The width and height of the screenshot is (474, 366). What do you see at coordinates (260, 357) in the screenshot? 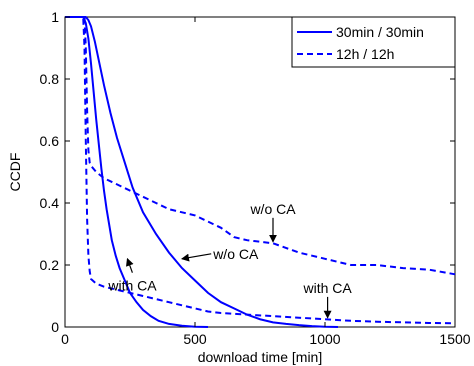
I see `x-axis-label: download time [min]` at bounding box center [260, 357].